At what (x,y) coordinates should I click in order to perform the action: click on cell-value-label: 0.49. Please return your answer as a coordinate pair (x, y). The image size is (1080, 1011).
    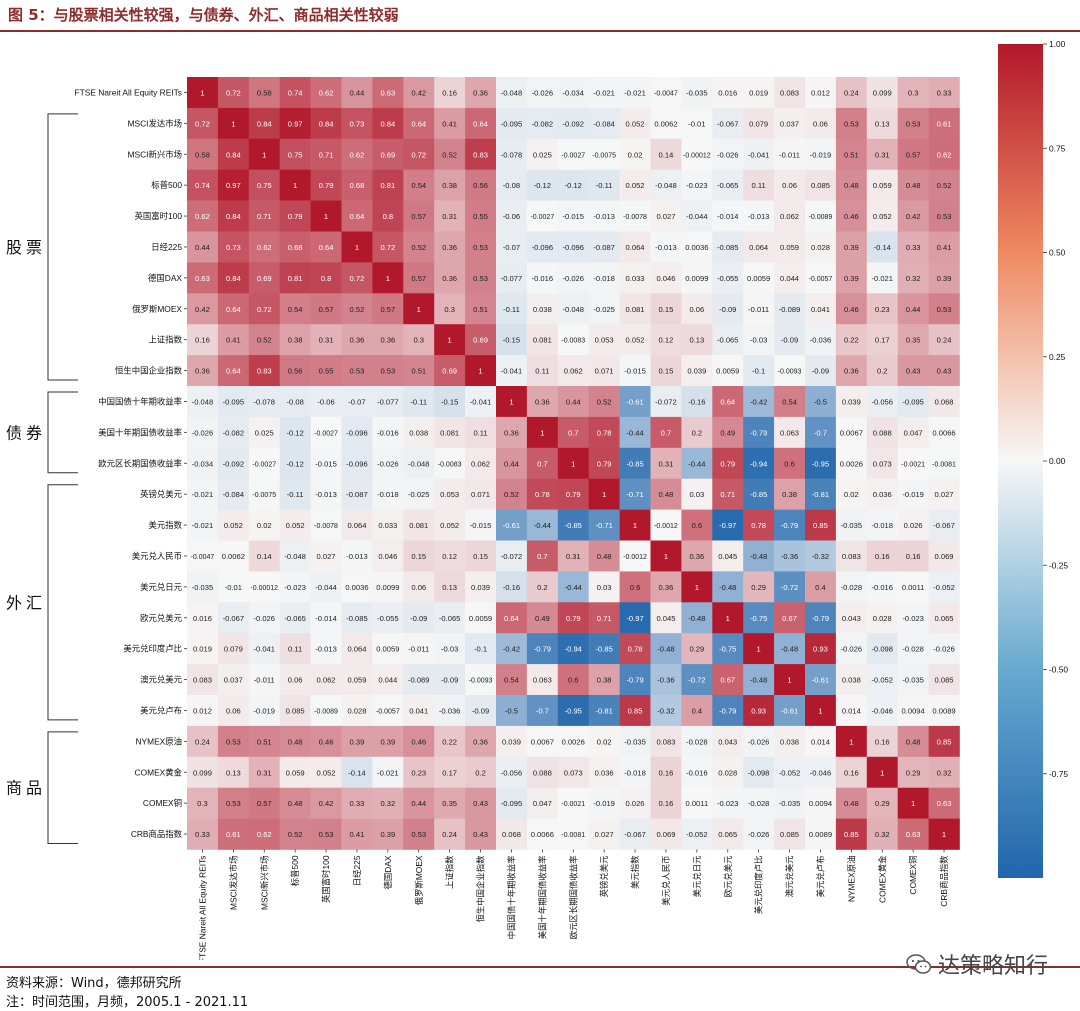
    Looking at the image, I should click on (542, 618).